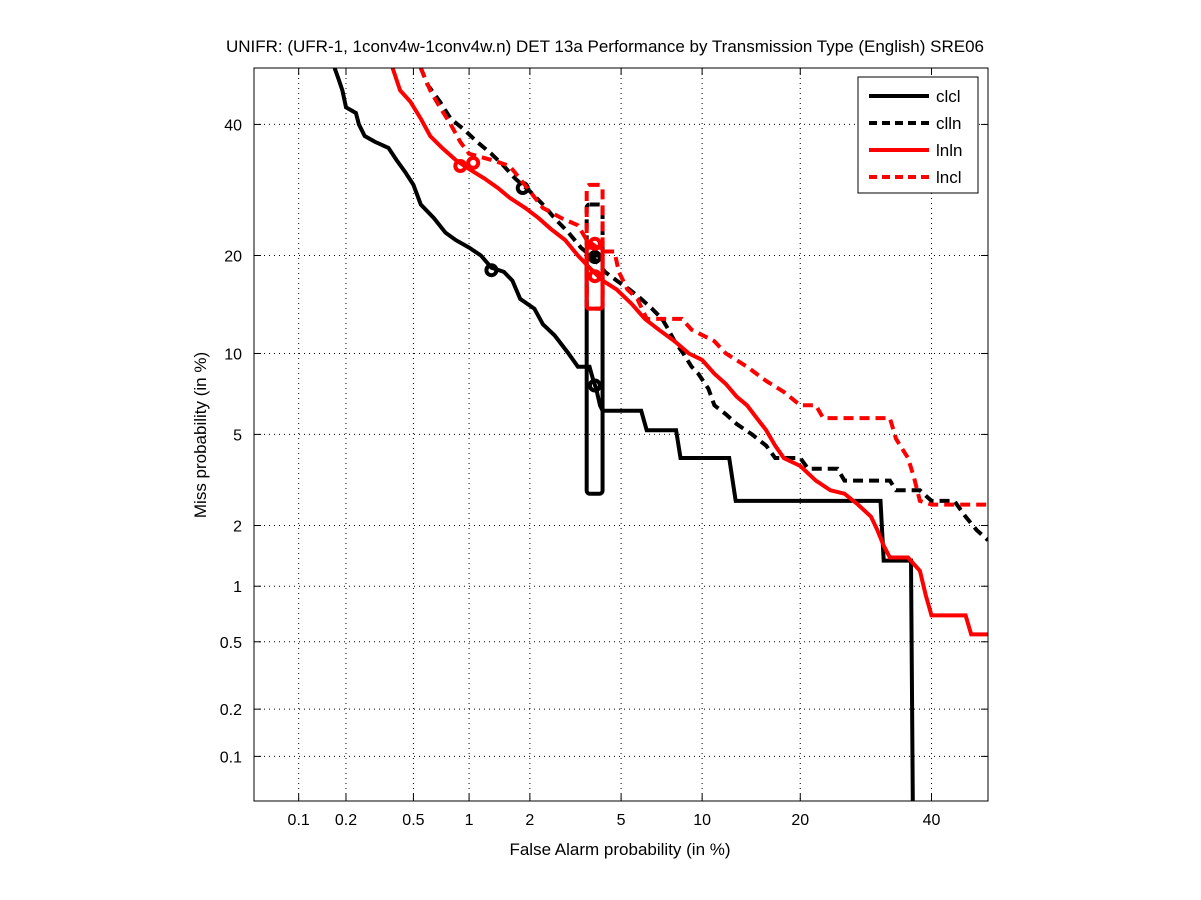 The image size is (1201, 900). I want to click on x-tick-label: 10, so click(702, 820).